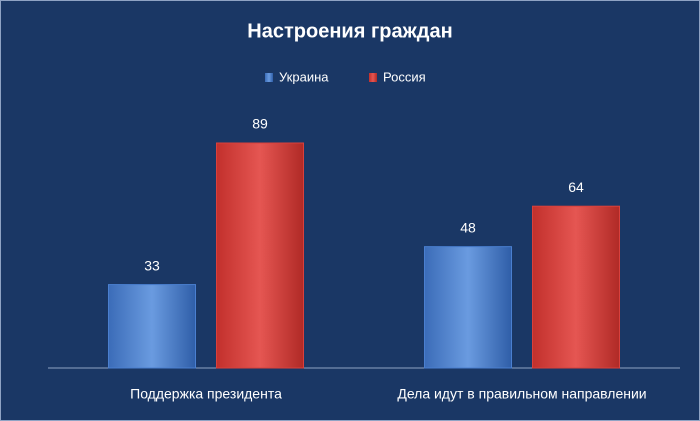 The height and width of the screenshot is (421, 700). Describe the element at coordinates (349, 31) in the screenshot. I see `chart-title: Настроения граждан` at that location.